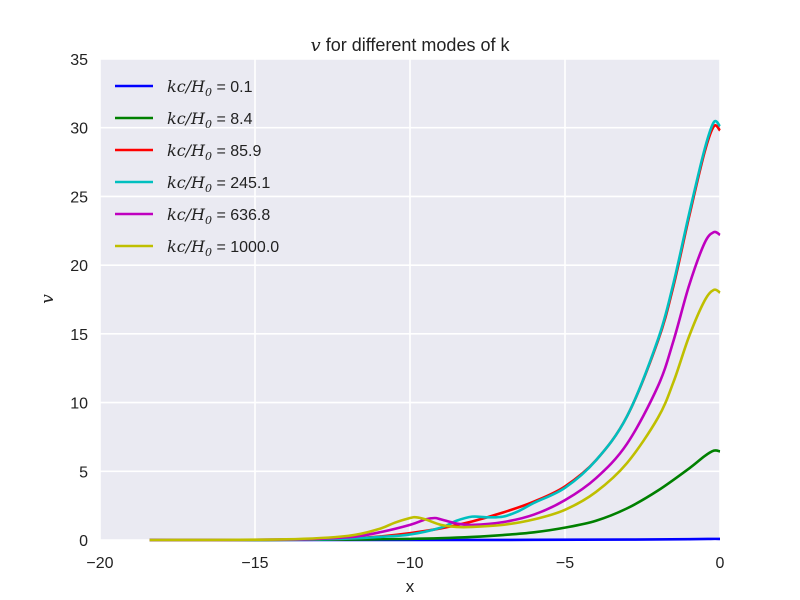  I want to click on x-tick-label: 0, so click(720, 563).